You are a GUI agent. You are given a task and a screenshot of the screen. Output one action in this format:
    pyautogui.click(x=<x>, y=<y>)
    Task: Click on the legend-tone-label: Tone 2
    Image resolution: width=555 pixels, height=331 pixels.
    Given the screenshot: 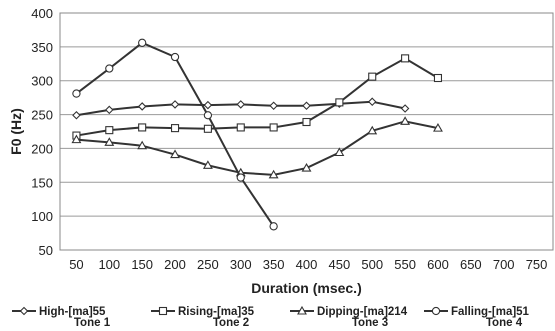 What is the action you would take?
    pyautogui.click(x=231, y=323)
    